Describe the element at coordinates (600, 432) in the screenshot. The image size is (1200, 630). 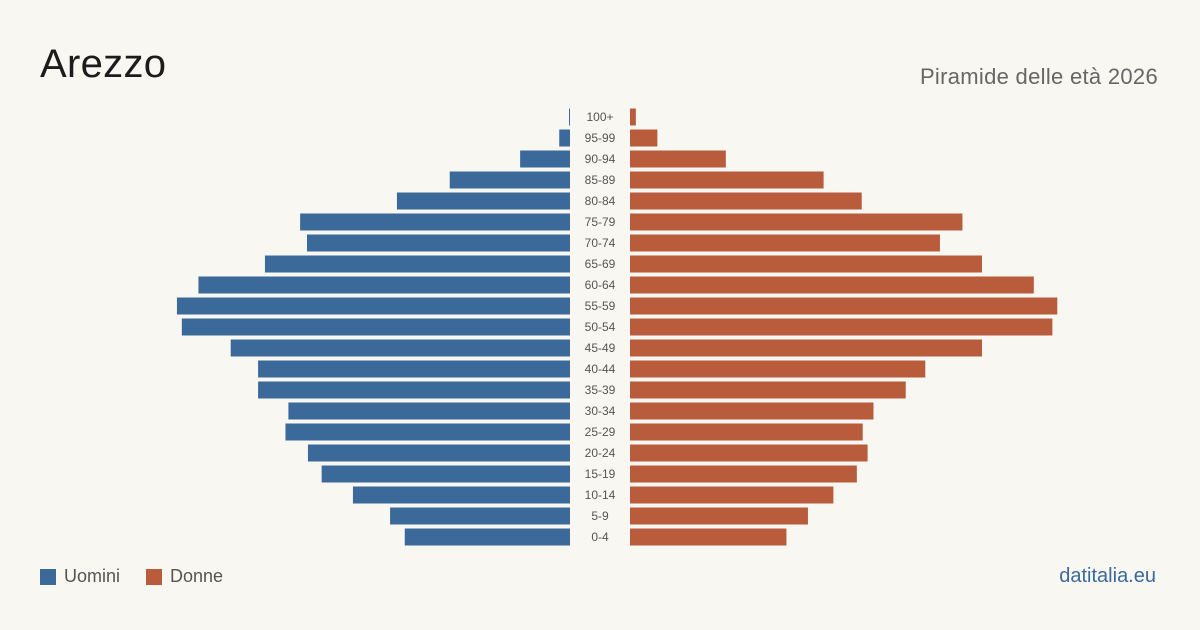
I see `age-label-25-29: 25-29` at that location.